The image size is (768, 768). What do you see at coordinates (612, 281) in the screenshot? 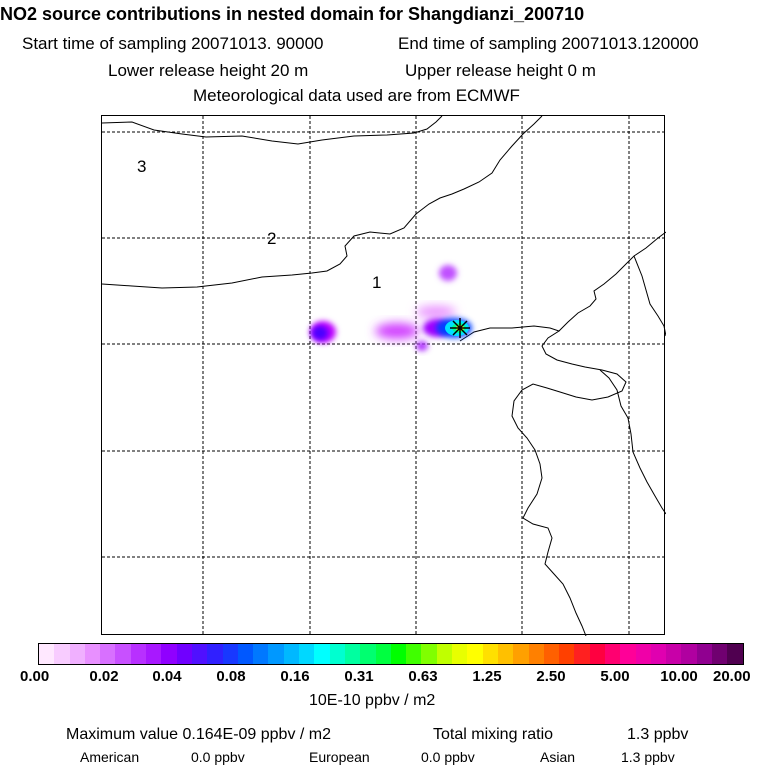
I see `peninsula-coast` at bounding box center [612, 281].